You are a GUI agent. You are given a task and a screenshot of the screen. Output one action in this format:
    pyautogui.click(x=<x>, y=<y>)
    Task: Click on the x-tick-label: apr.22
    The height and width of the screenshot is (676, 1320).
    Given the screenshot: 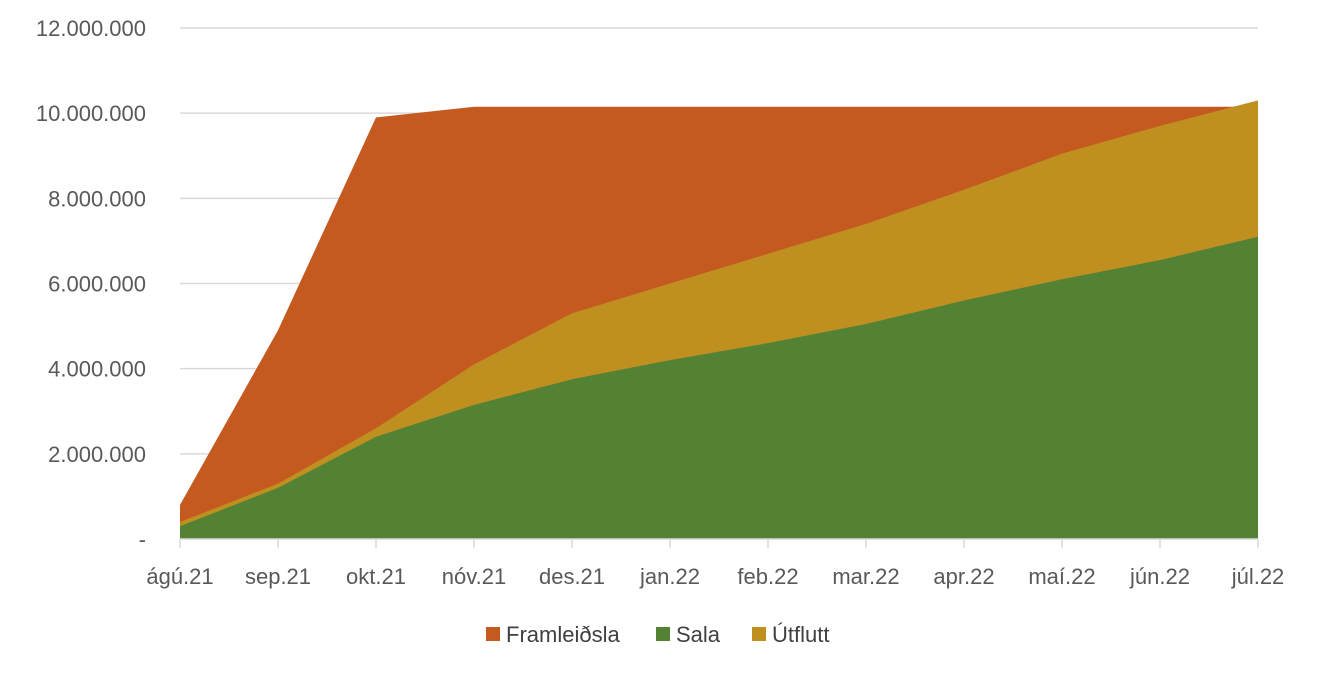 What is the action you would take?
    pyautogui.click(x=963, y=576)
    